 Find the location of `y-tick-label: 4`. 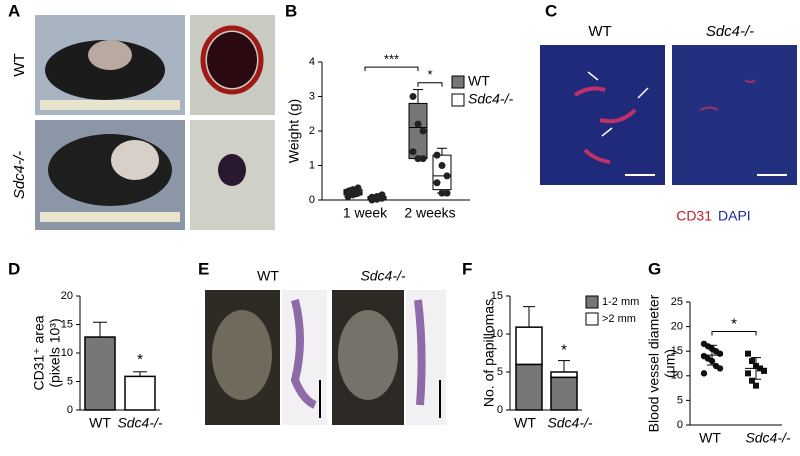

y-tick-label: 4 is located at coordinates (312, 62).